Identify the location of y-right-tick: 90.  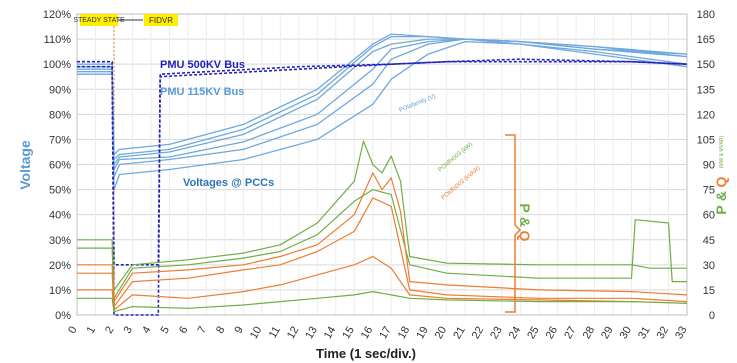
(709, 166).